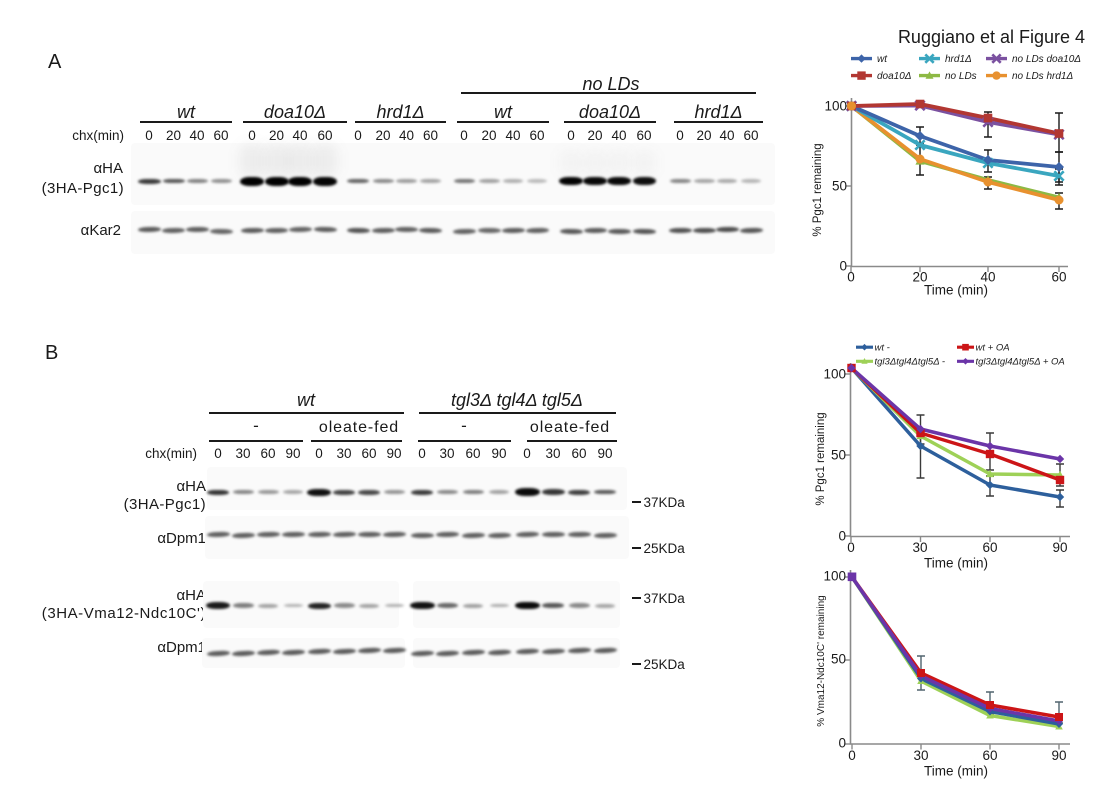  What do you see at coordinates (882, 348) in the screenshot?
I see `svg-text: wt -` at bounding box center [882, 348].